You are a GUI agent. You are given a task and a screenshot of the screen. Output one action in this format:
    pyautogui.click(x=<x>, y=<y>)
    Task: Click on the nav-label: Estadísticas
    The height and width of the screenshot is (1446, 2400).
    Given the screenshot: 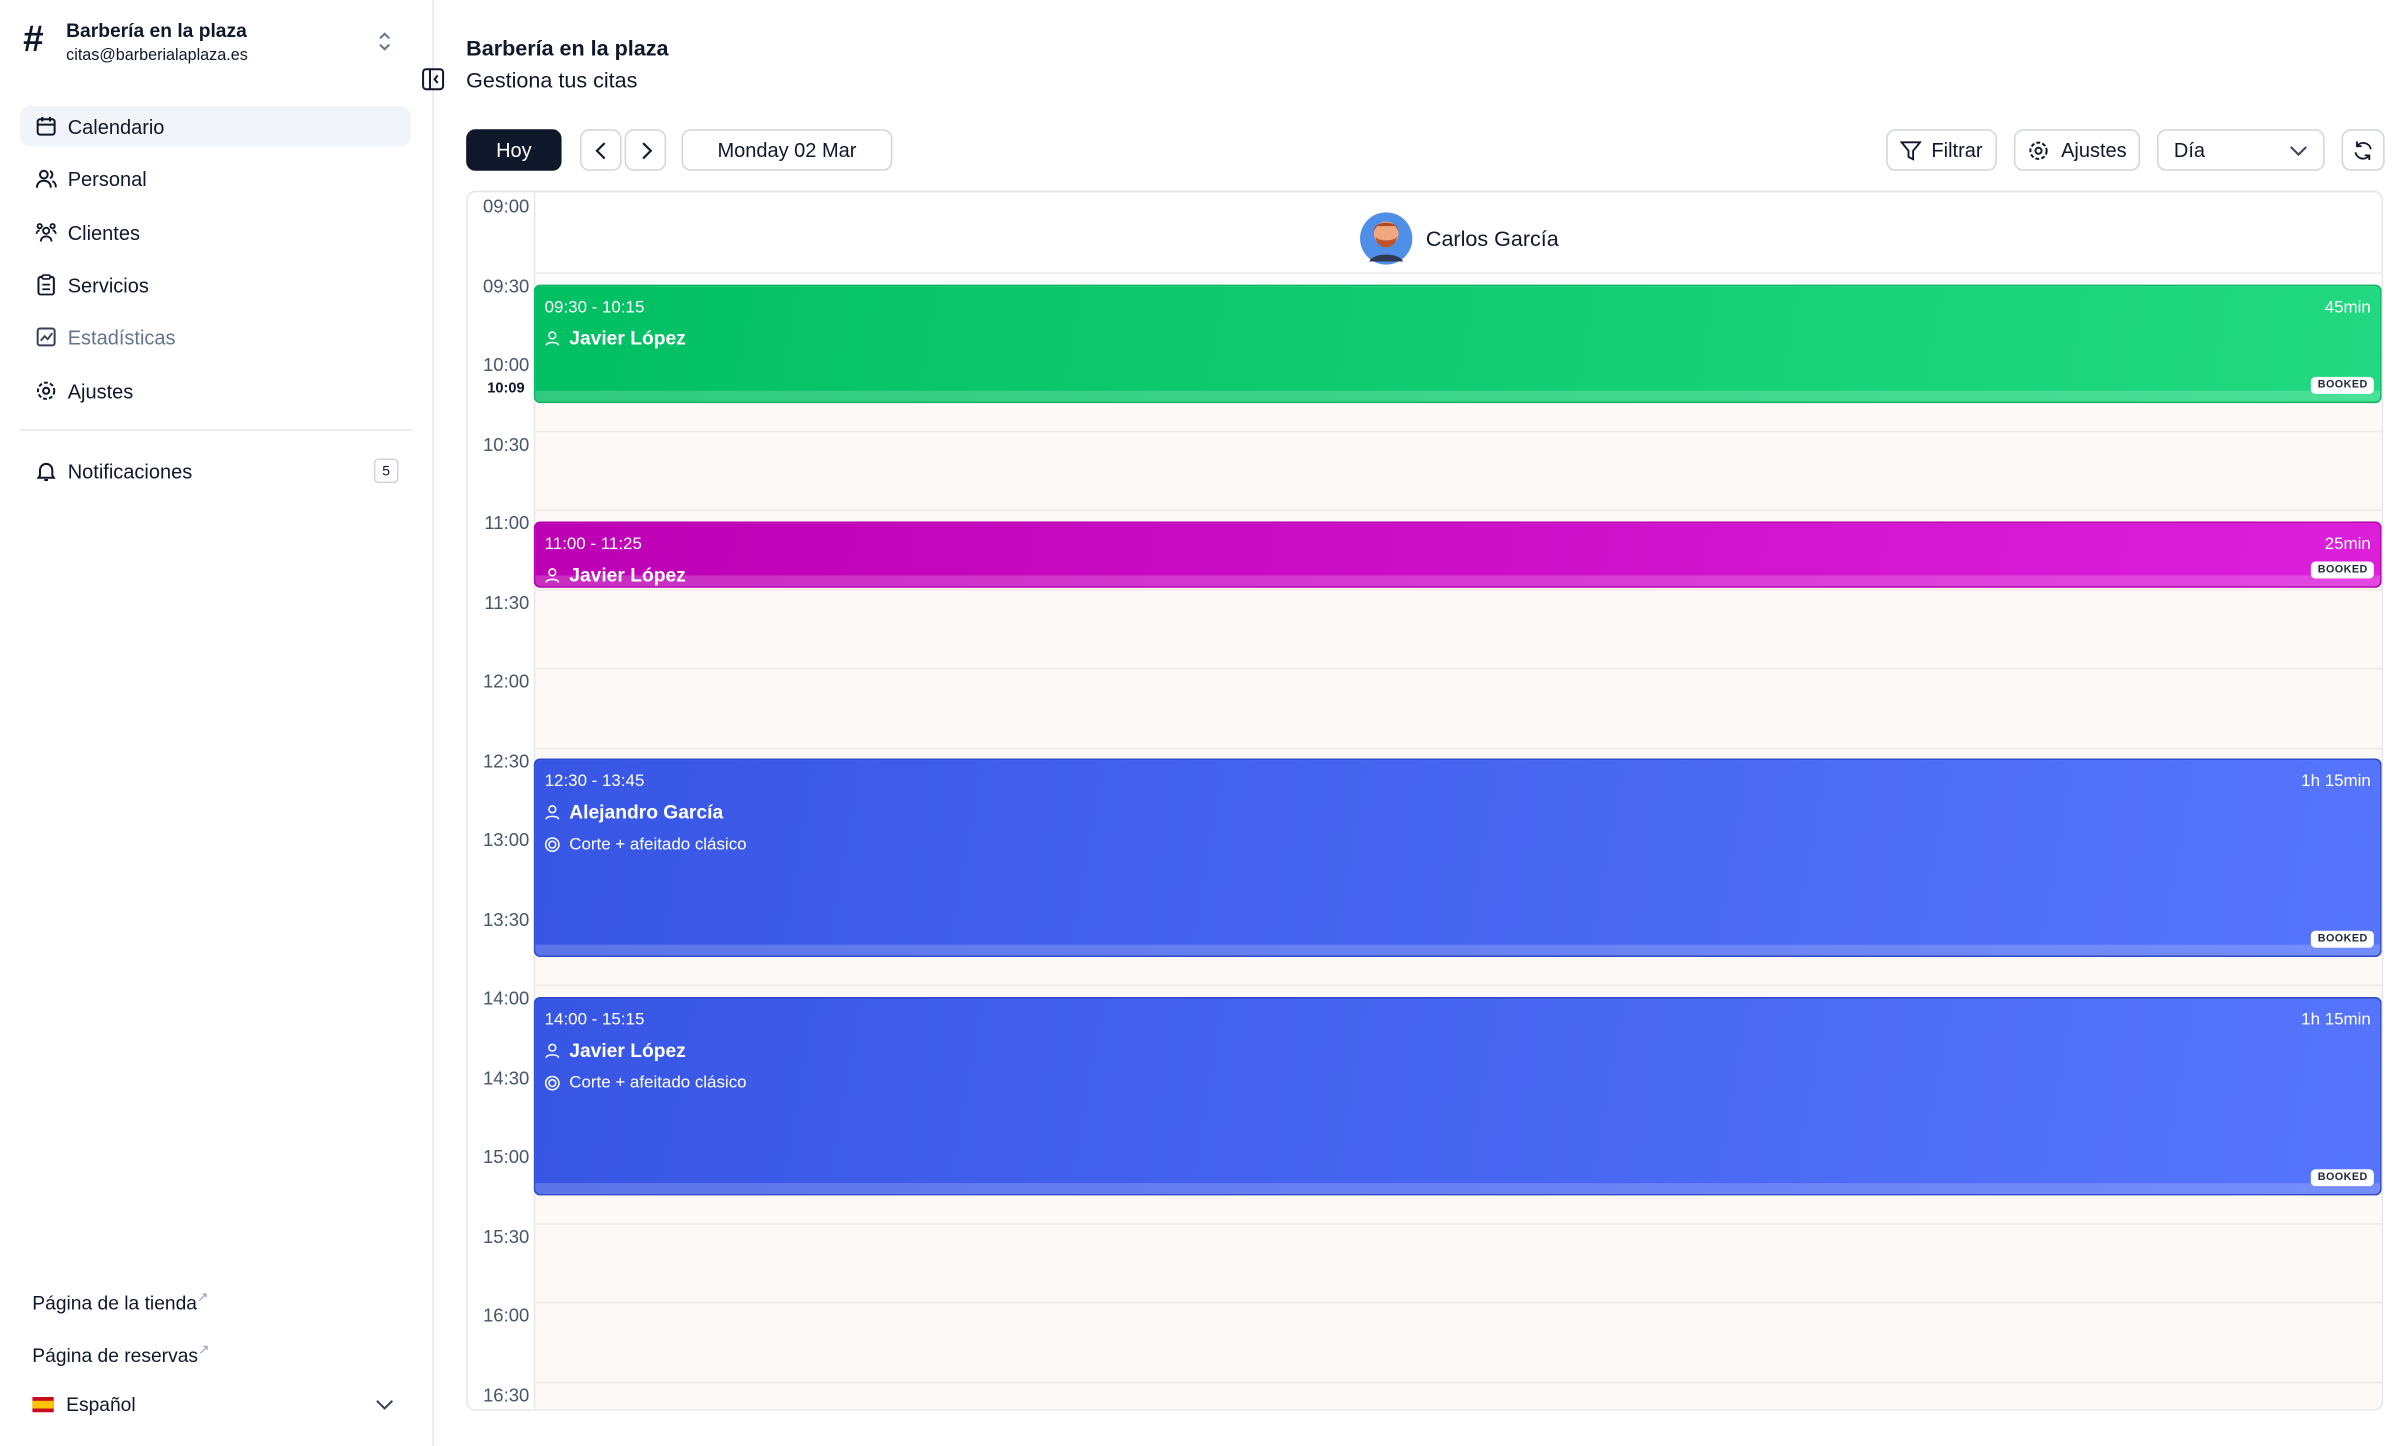 What is the action you would take?
    pyautogui.click(x=121, y=337)
    